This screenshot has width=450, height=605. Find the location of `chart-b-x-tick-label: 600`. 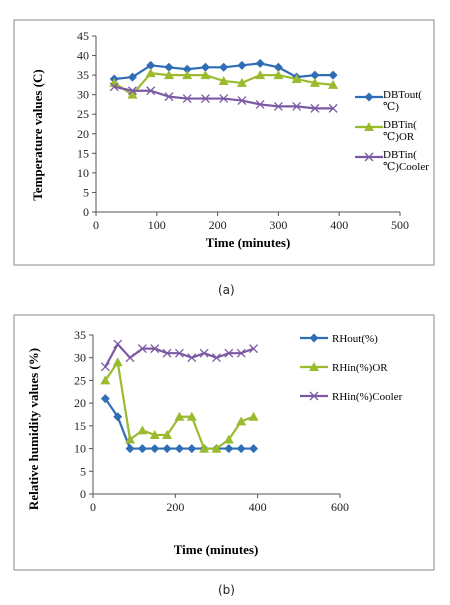

chart-b-x-tick-label: 600 is located at coordinates (340, 507).